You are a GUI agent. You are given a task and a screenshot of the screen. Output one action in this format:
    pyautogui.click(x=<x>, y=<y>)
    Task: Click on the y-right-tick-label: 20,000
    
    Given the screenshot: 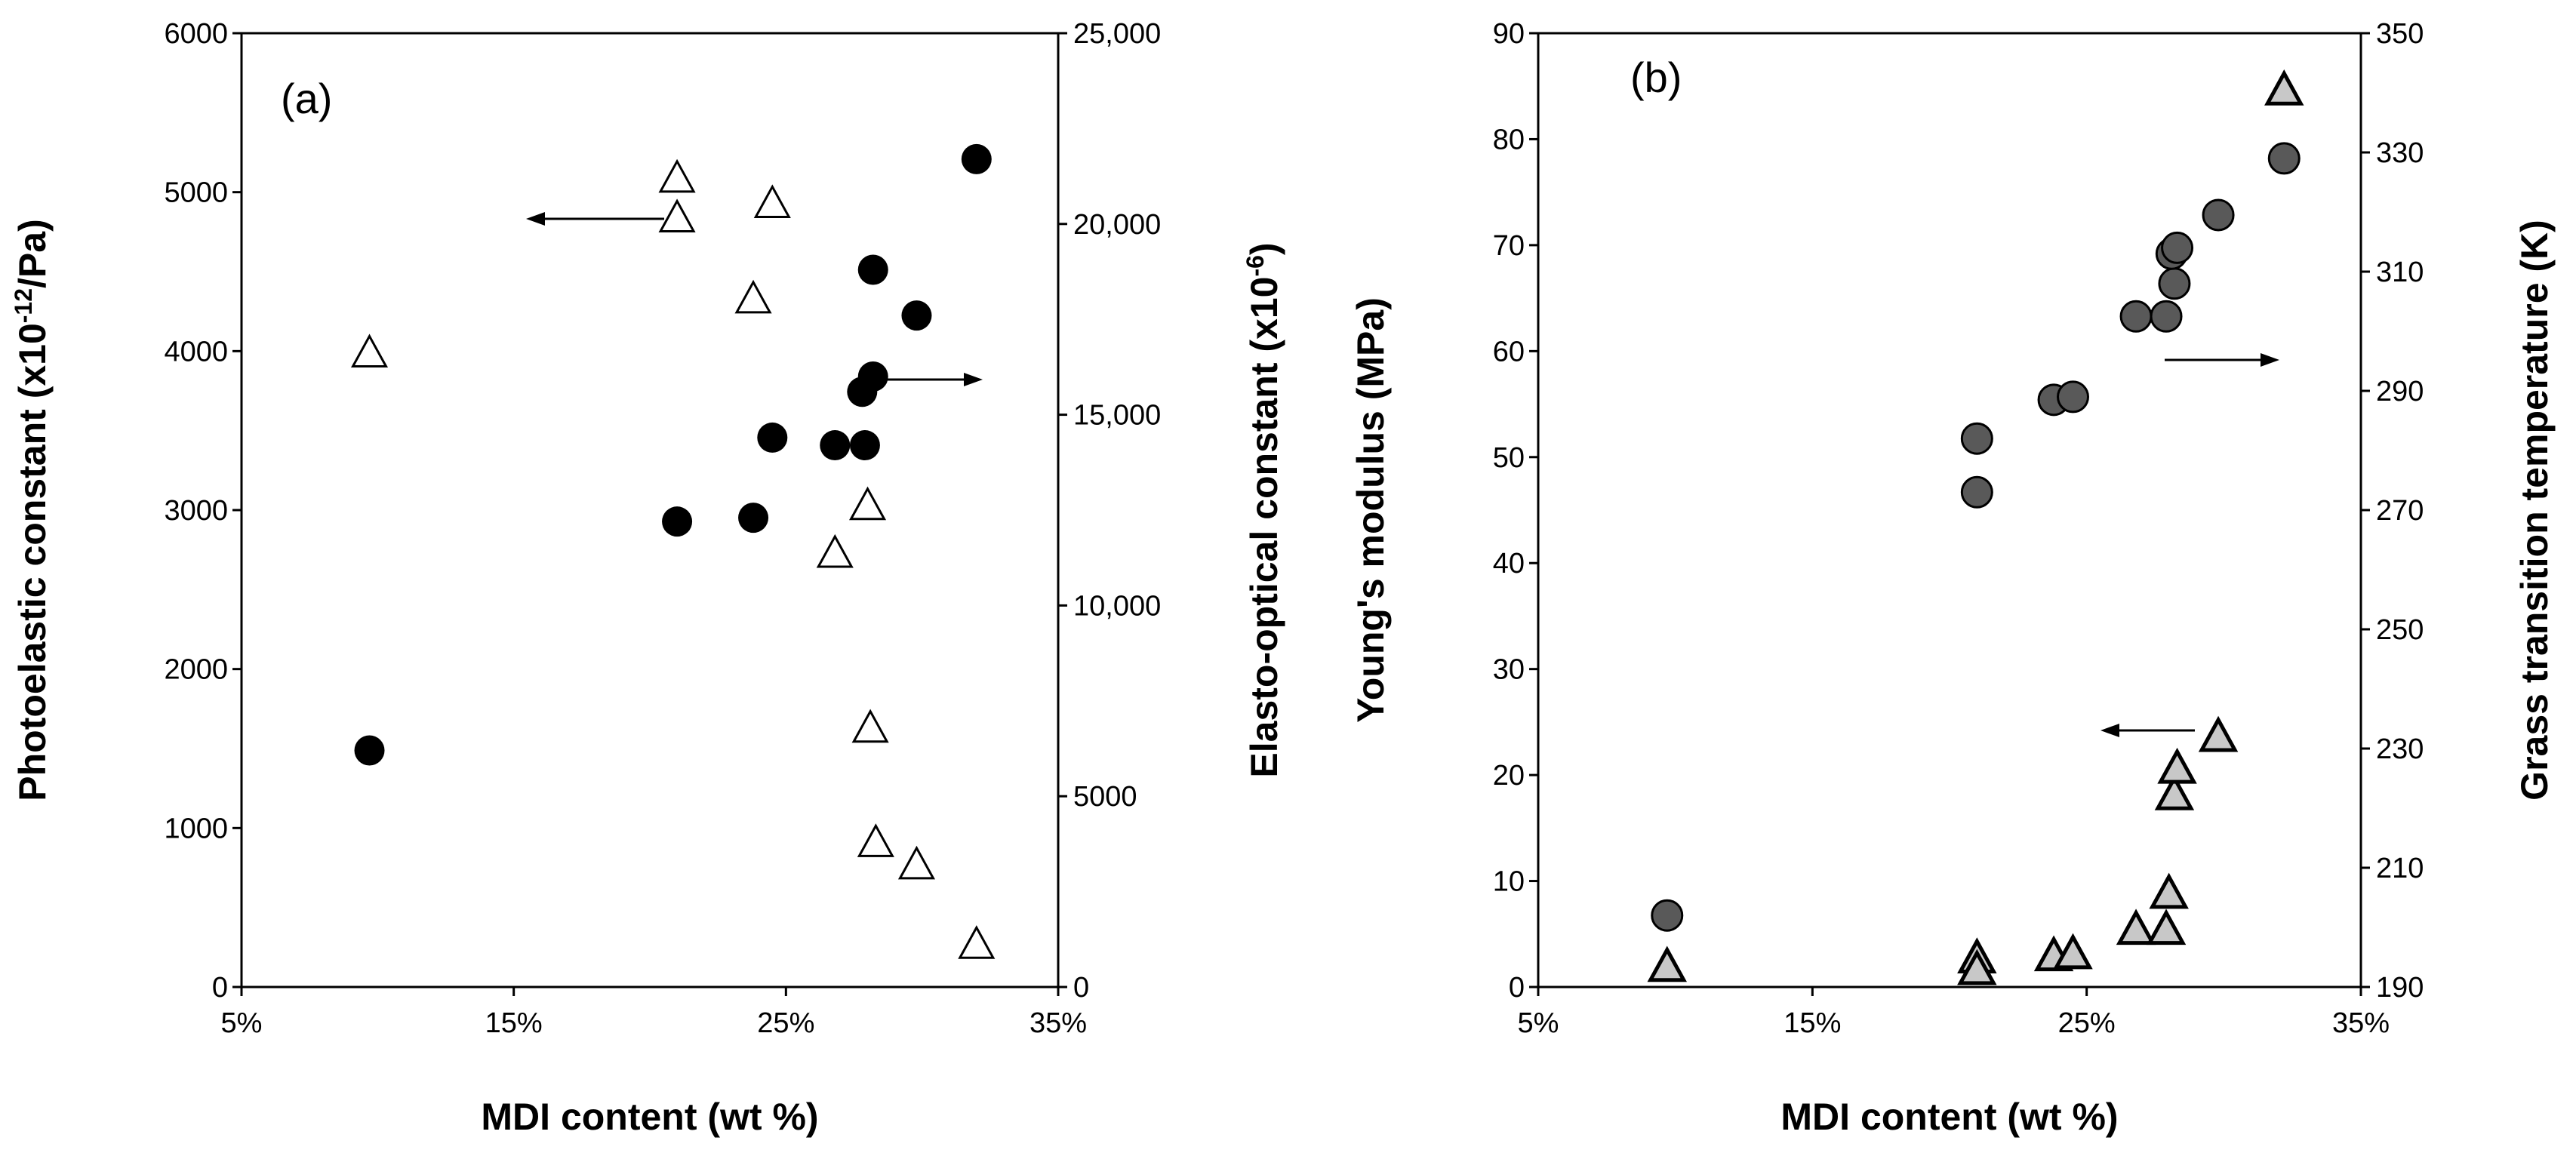 What is the action you would take?
    pyautogui.click(x=1117, y=225)
    